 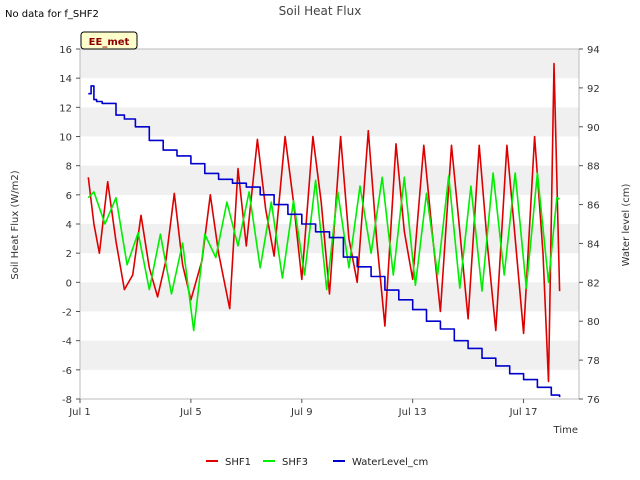 I want to click on site-label-background, so click(x=109, y=40).